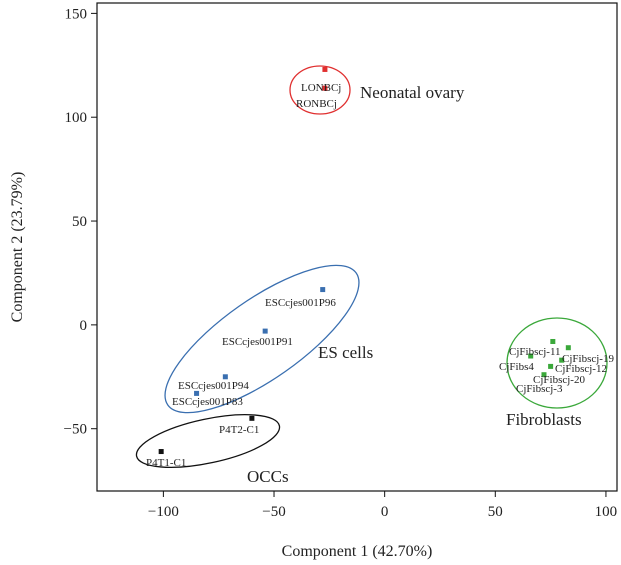  I want to click on point-p4t1-c1, so click(161, 452).